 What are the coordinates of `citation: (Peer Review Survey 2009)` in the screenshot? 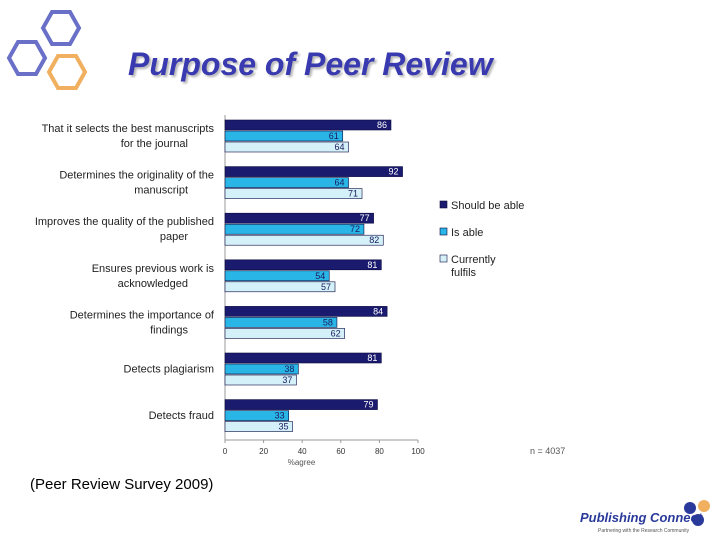 It's located at (122, 484).